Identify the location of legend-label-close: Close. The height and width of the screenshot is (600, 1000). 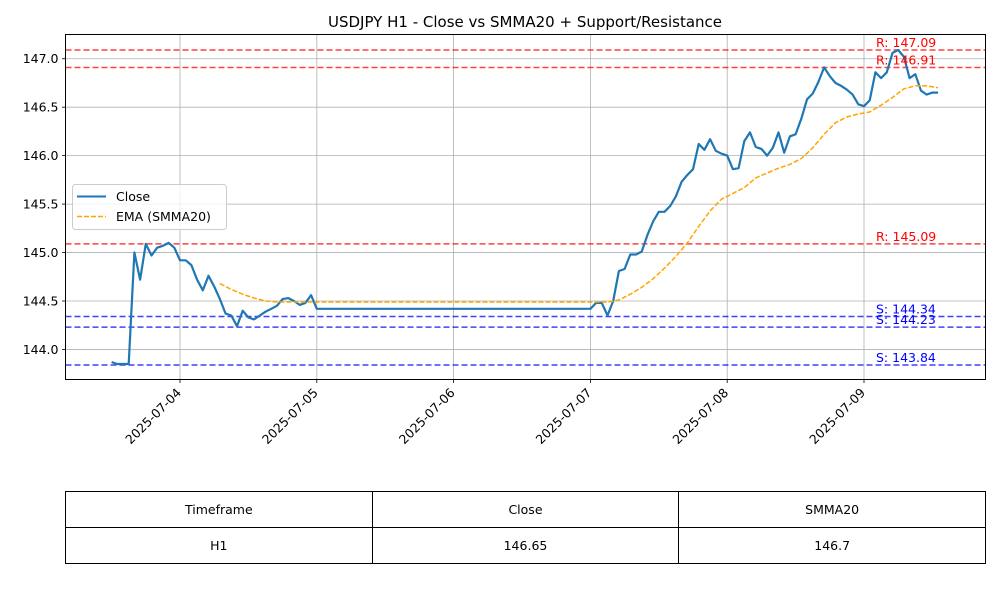
(133, 196).